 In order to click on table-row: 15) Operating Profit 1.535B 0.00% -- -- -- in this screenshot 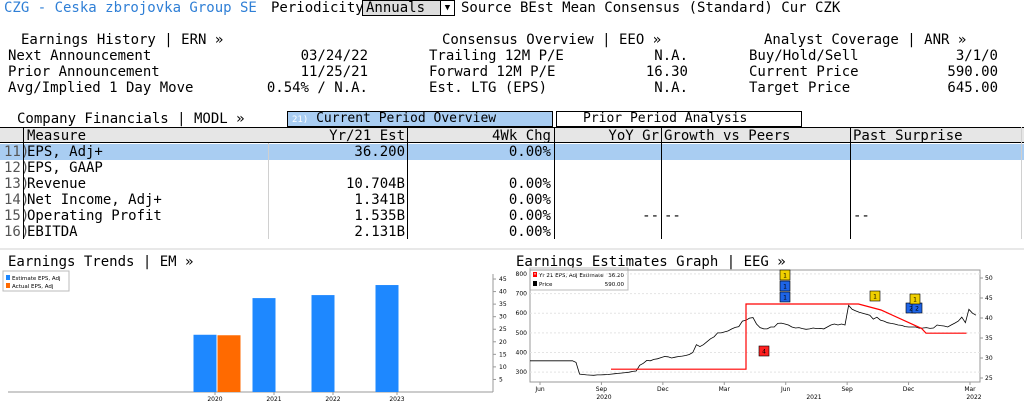, I will do `click(512, 216)`.